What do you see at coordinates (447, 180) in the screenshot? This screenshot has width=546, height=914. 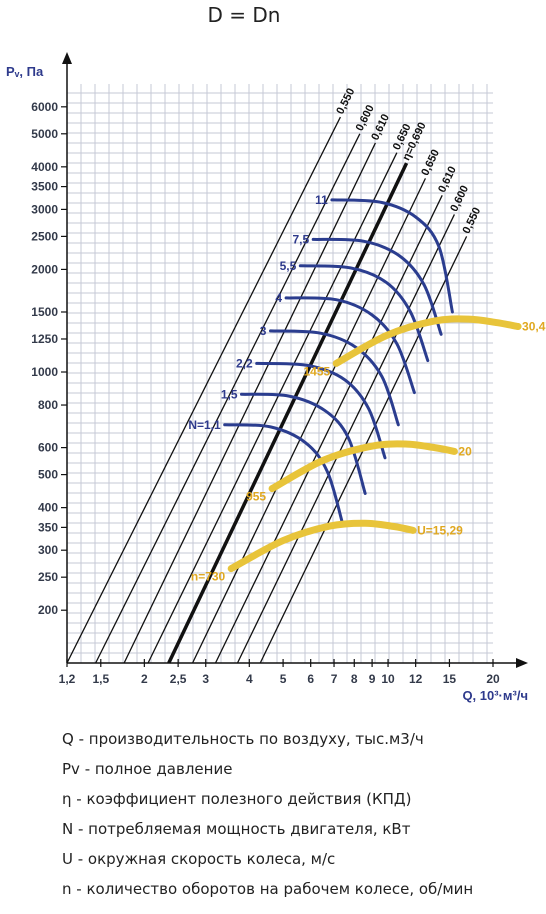 I see `efficiency-label: 0,610` at bounding box center [447, 180].